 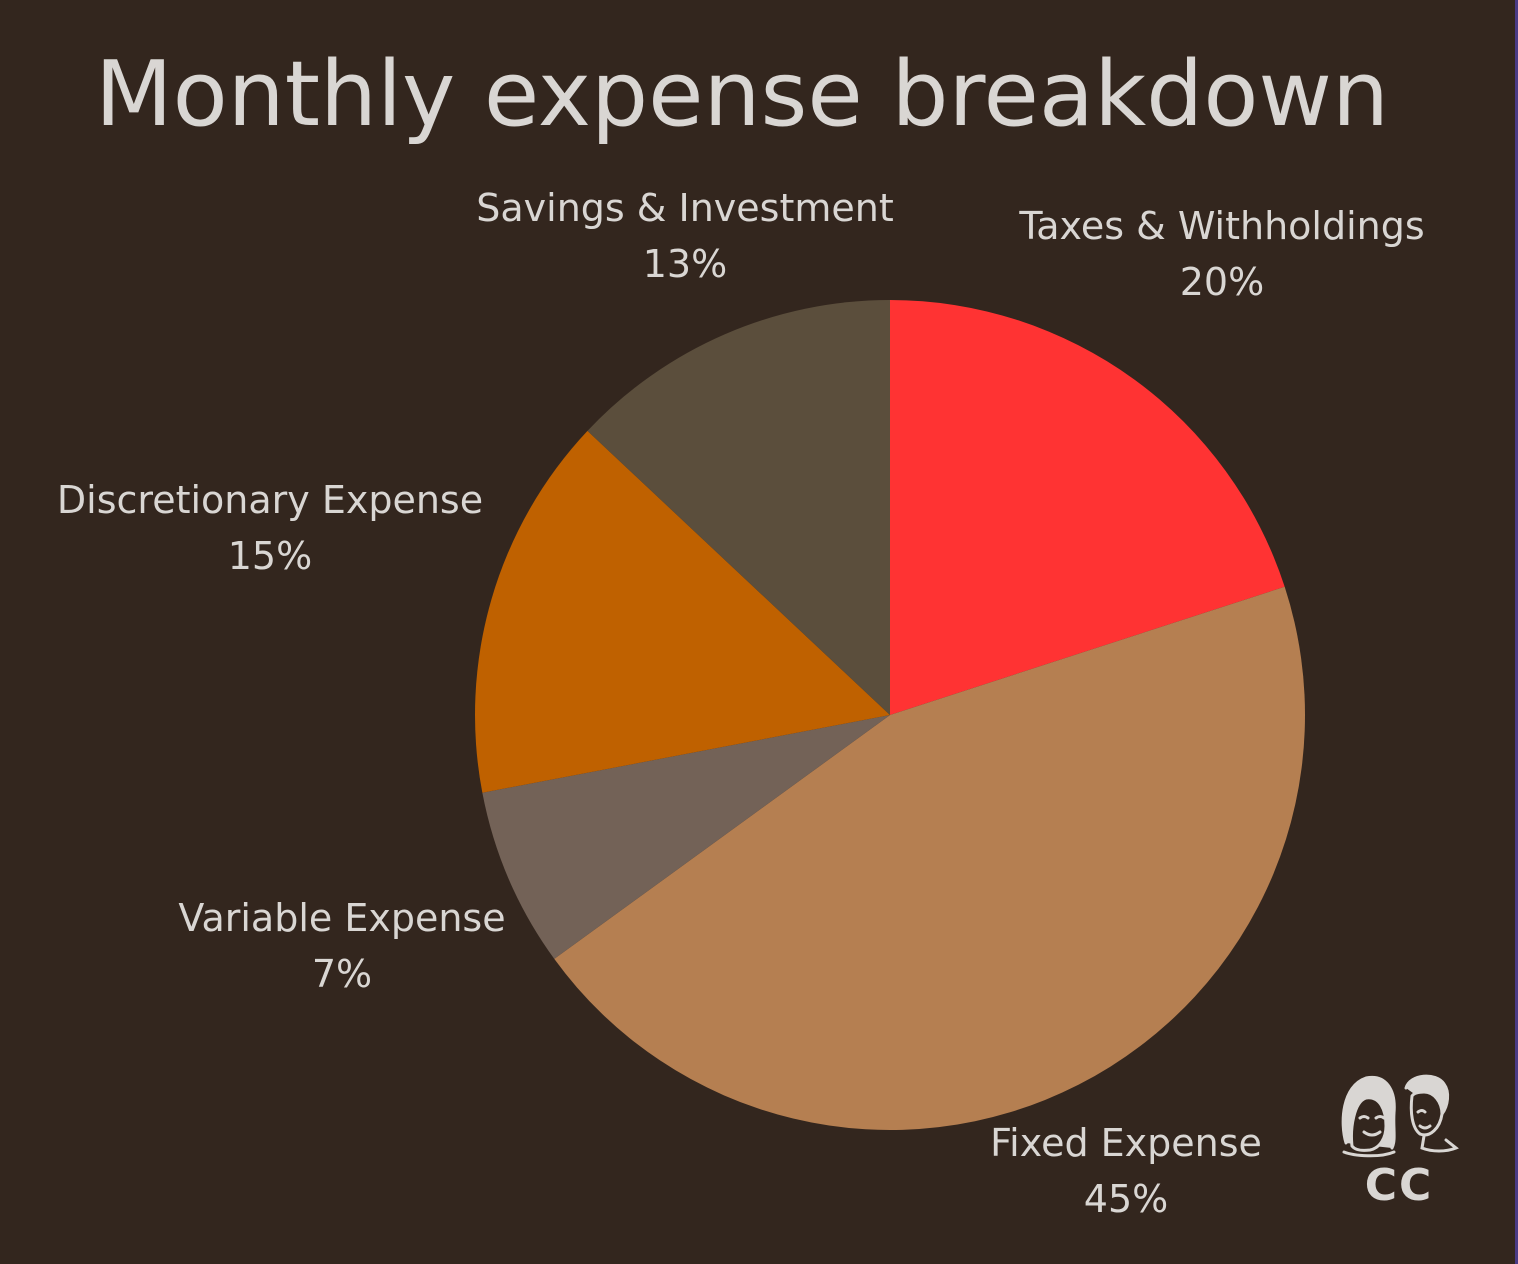 What do you see at coordinates (342, 918) in the screenshot?
I see `slice-label-name: Variable Expense` at bounding box center [342, 918].